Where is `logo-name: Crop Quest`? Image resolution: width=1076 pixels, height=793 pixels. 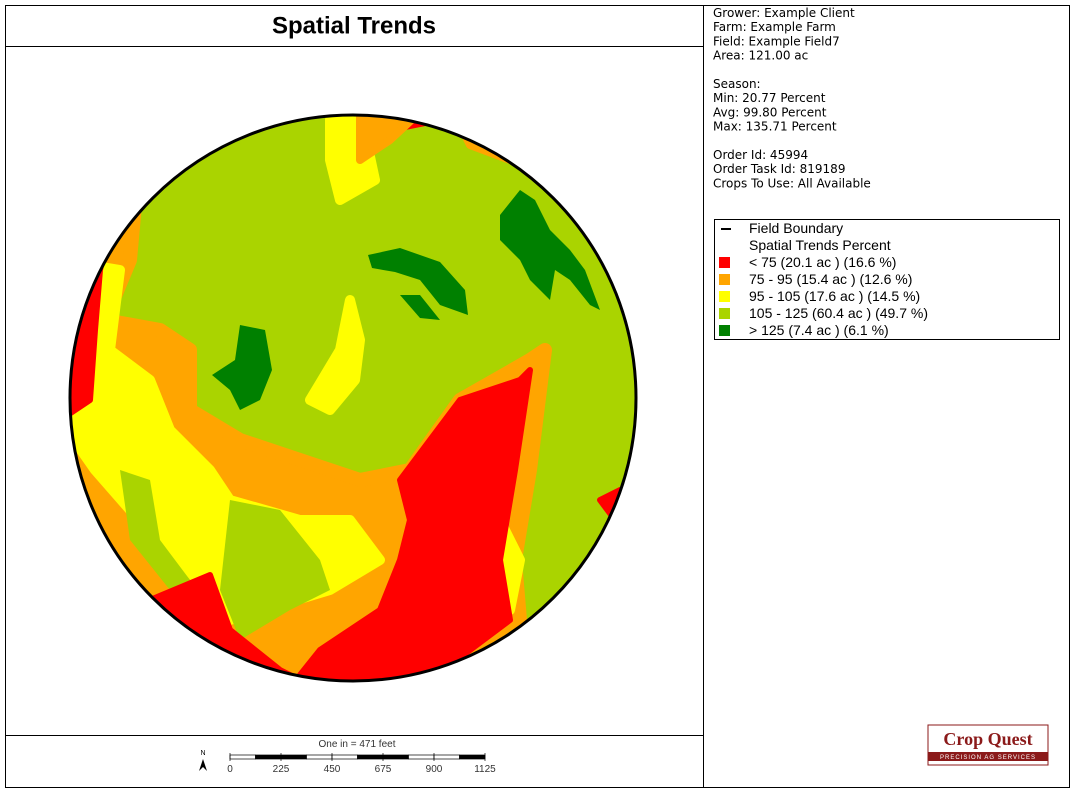 logo-name: Crop Quest is located at coordinates (987, 739).